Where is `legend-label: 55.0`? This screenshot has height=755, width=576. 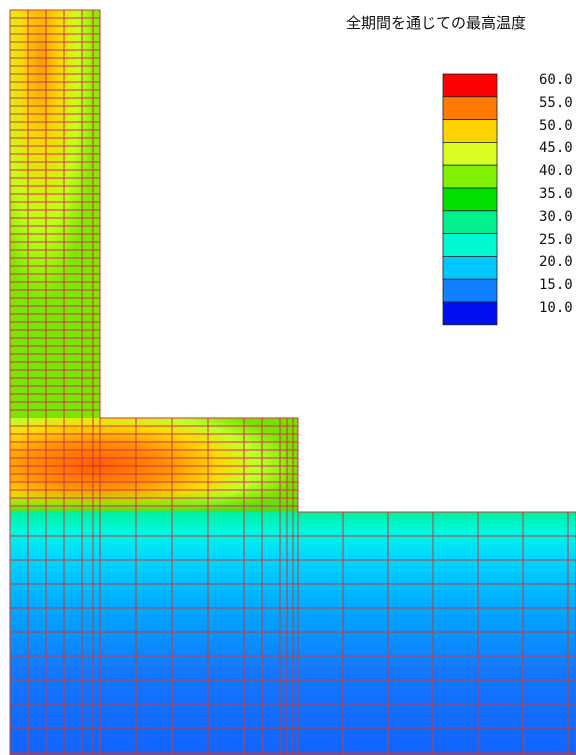
legend-label: 55.0 is located at coordinates (556, 102).